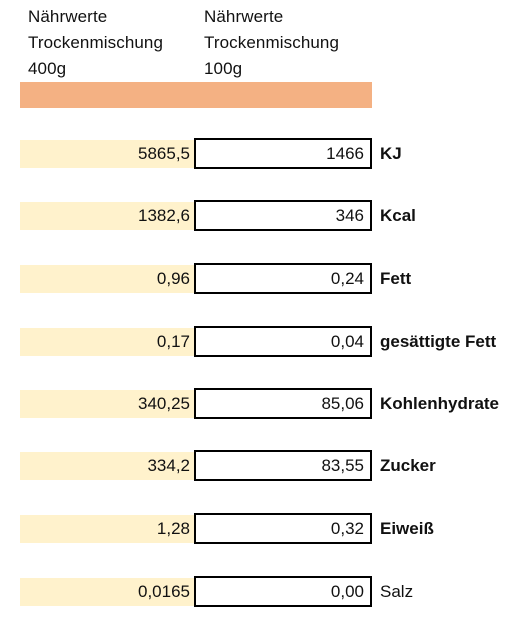 The image size is (532, 620). Describe the element at coordinates (68, 16) in the screenshot. I see `header-400g-line-1: Nährwerte` at that location.